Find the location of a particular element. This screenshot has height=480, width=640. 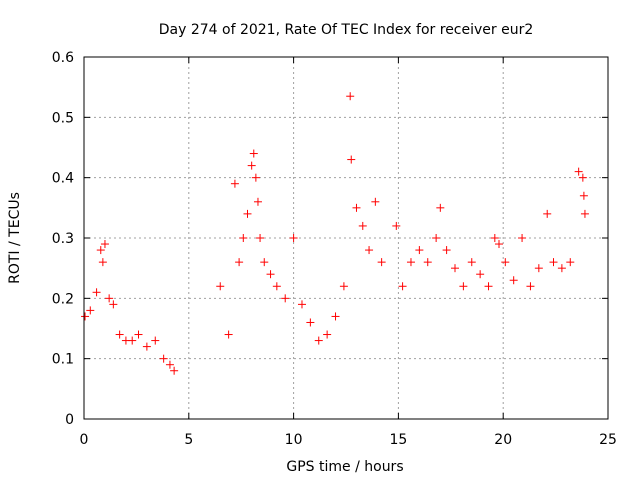

y-tick-label: 0.1 is located at coordinates (63, 360).